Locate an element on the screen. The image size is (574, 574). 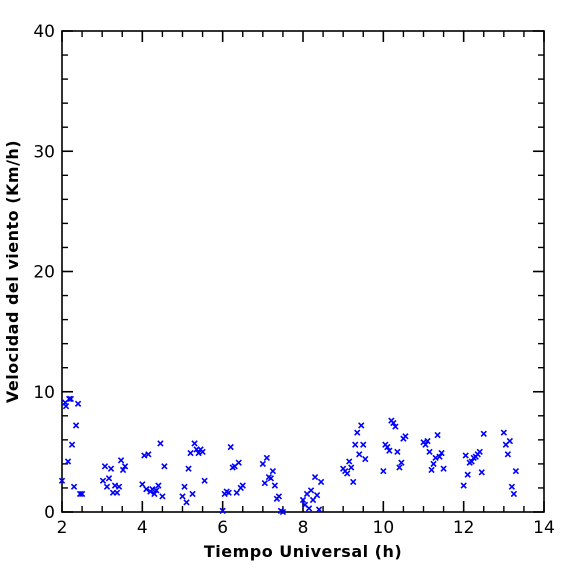
x-tick-label: 8 is located at coordinates (303, 528).